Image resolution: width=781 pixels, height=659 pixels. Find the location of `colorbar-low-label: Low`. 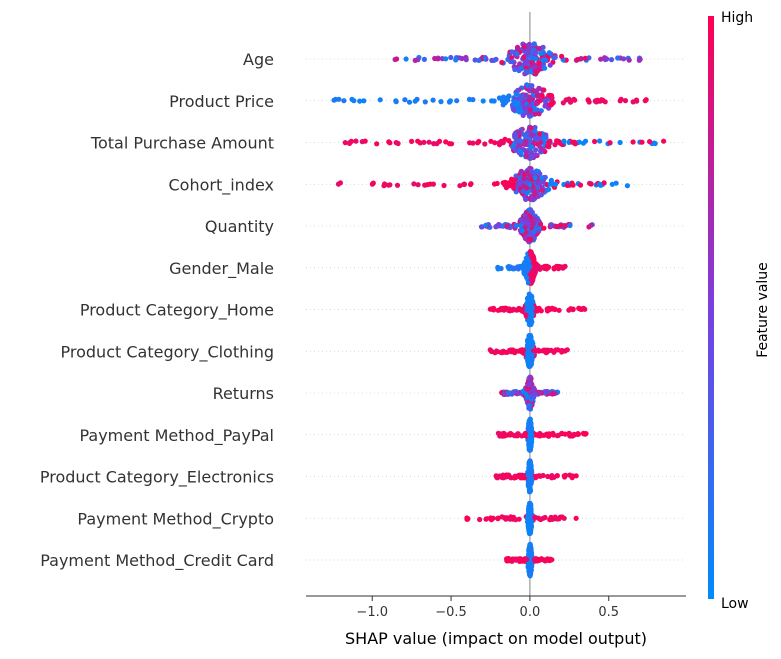

colorbar-low-label: Low is located at coordinates (735, 604).